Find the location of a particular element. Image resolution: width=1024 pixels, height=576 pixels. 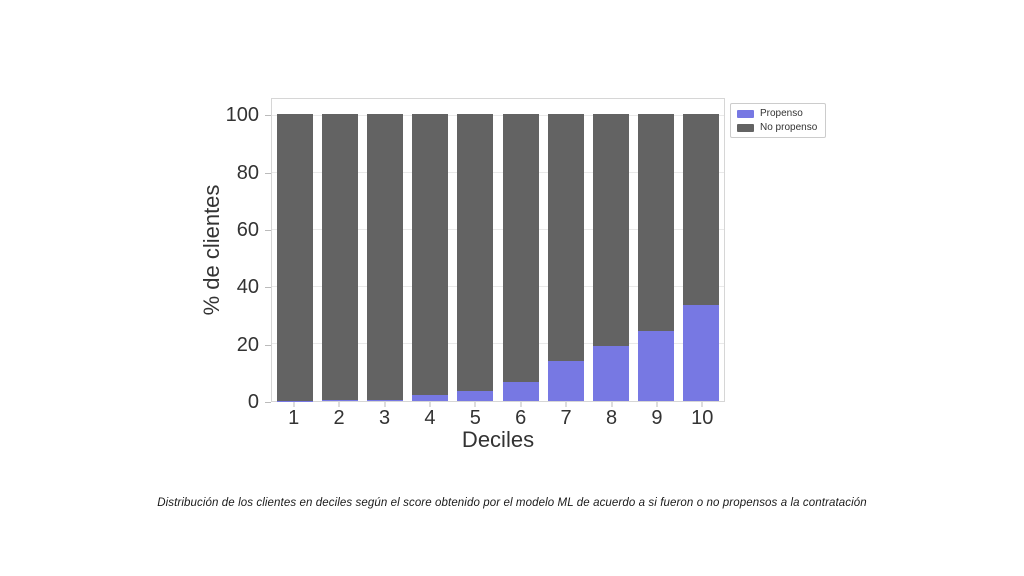

y-tick-label-20: 20 is located at coordinates (247, 344).